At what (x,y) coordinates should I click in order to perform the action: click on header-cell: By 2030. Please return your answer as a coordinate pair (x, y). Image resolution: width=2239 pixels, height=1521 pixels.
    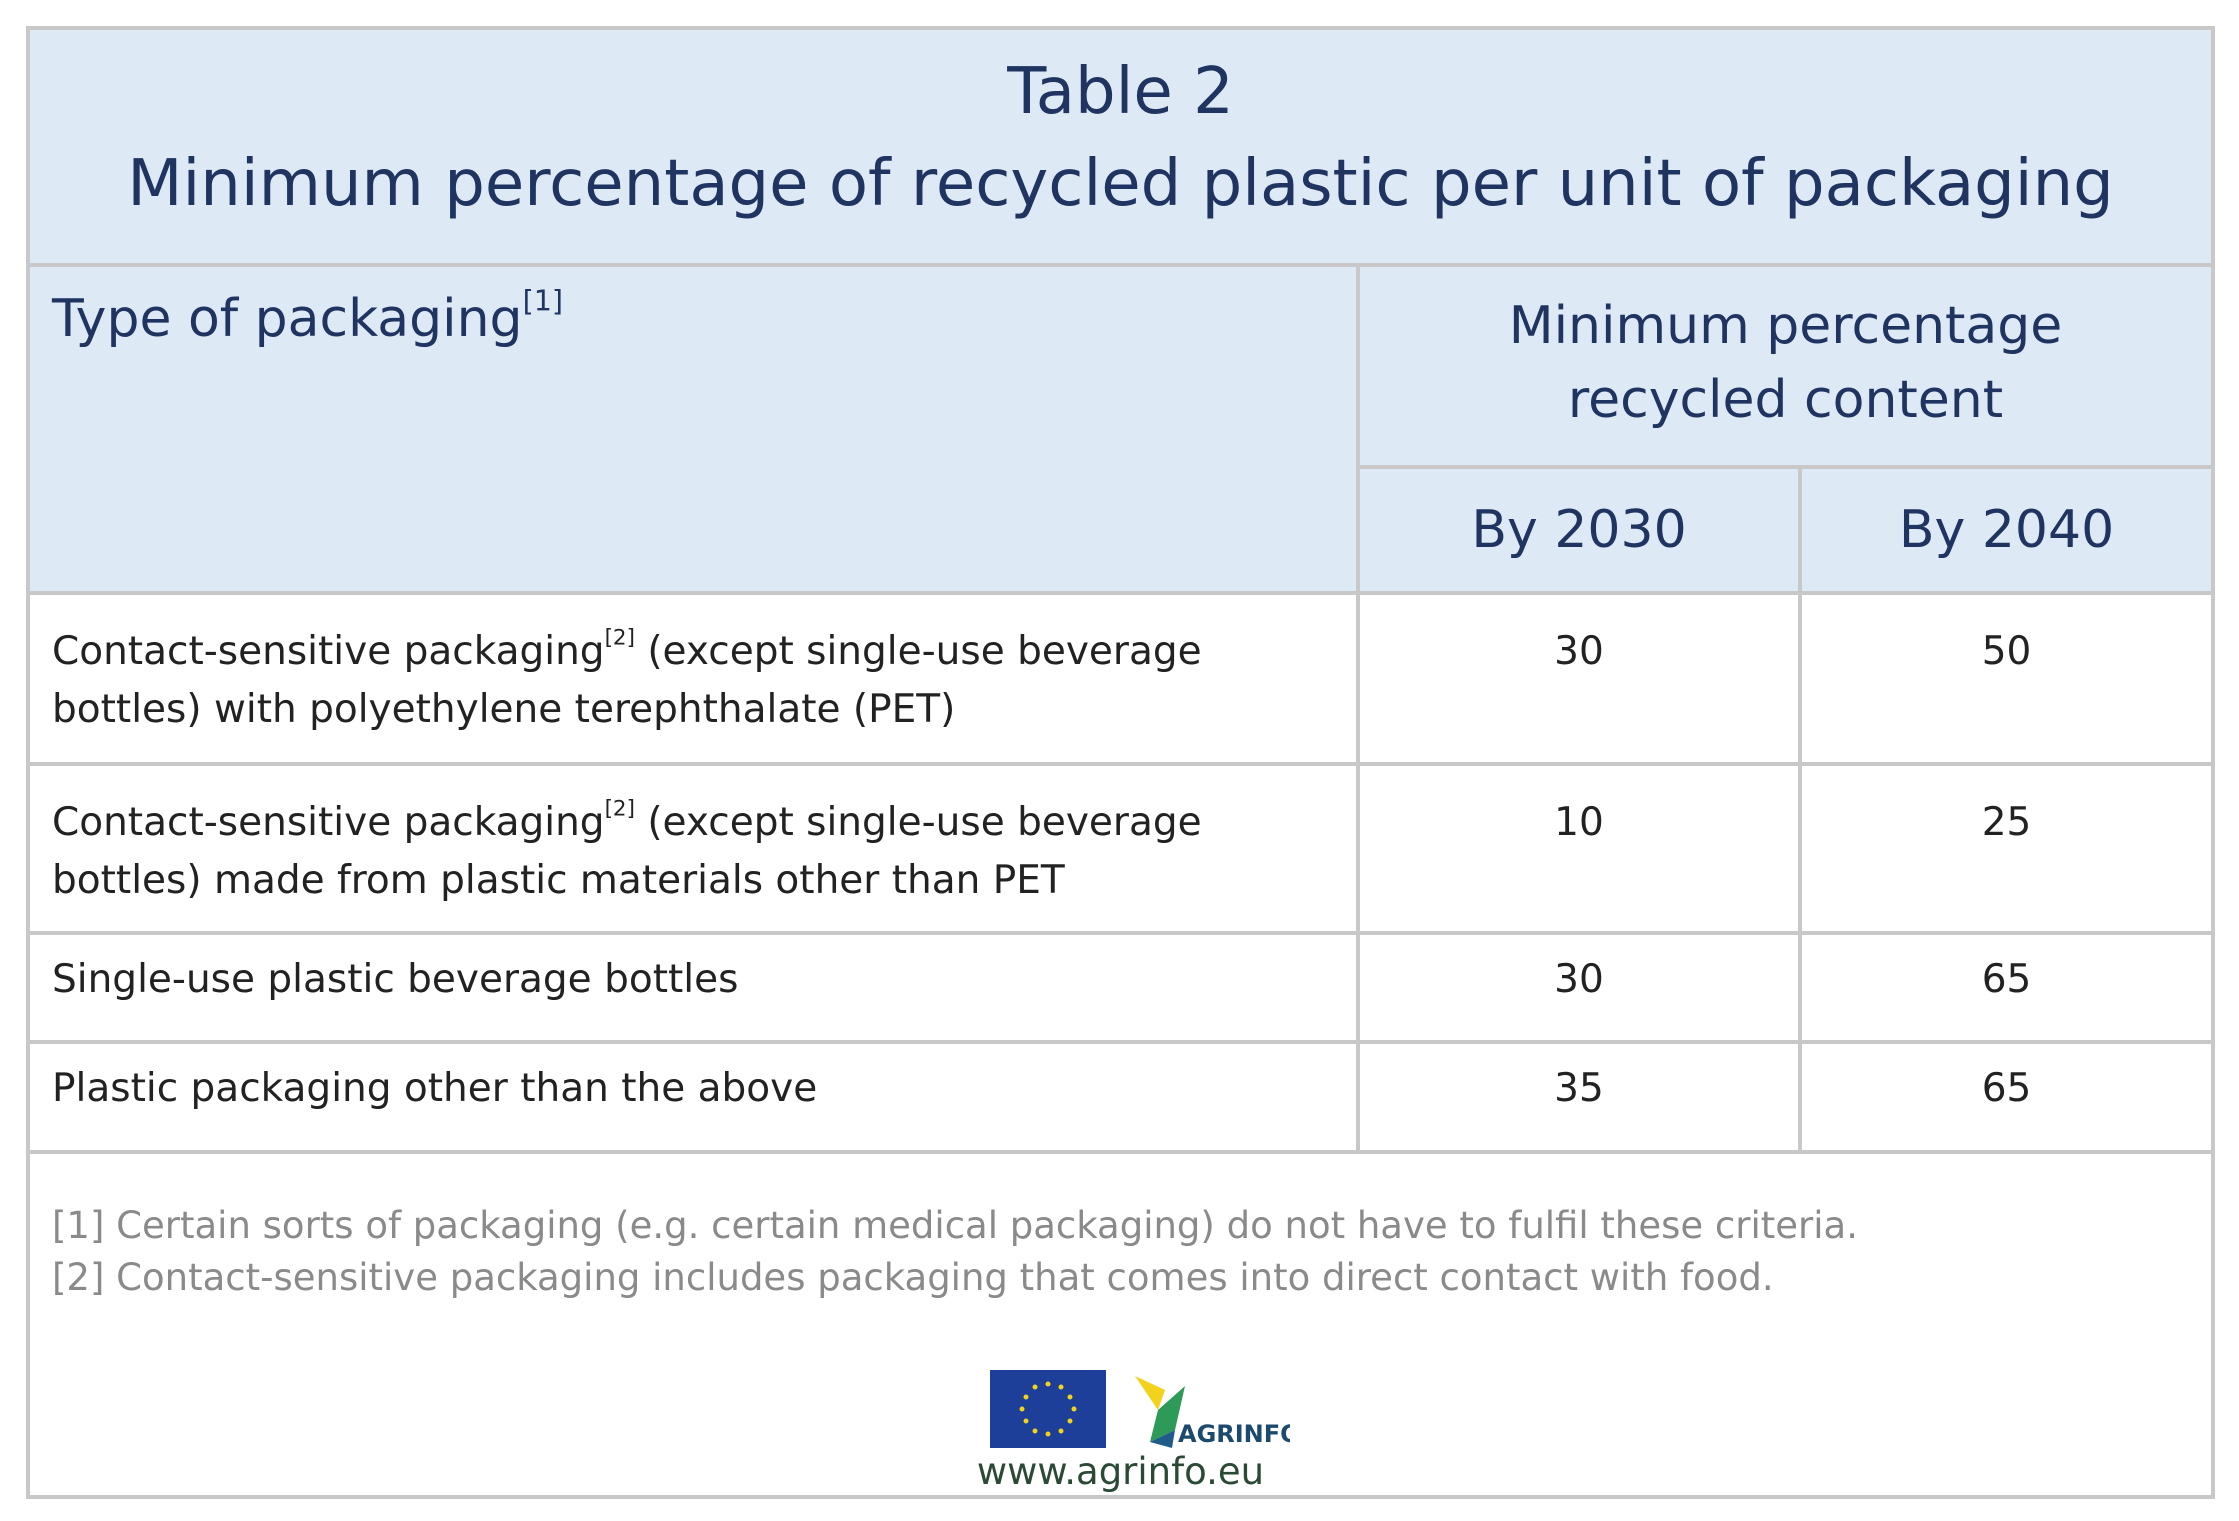
    Looking at the image, I should click on (1580, 530).